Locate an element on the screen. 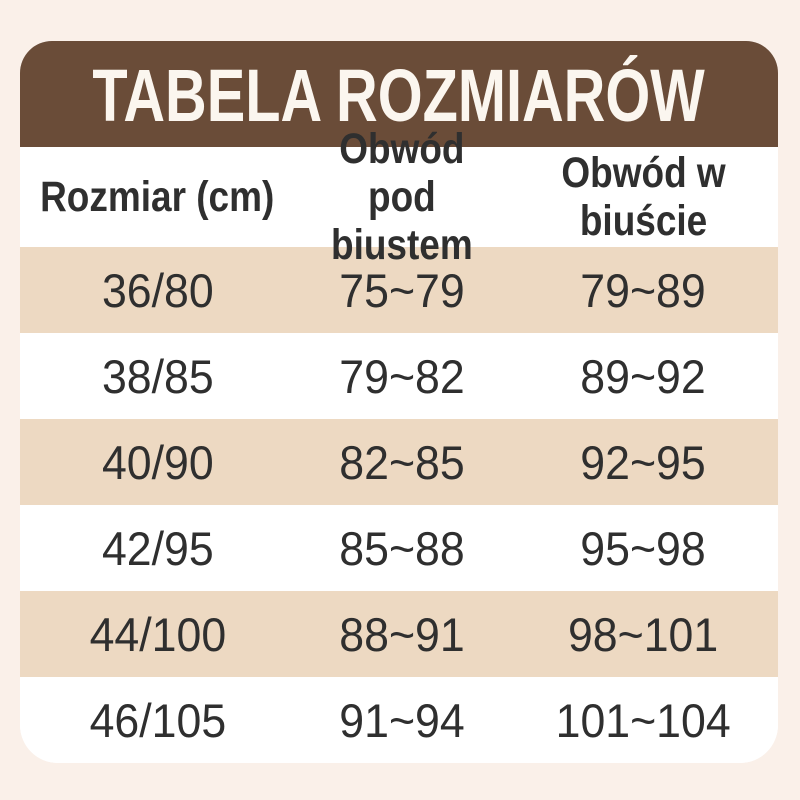 The width and height of the screenshot is (800, 800). cell-value: 79~82 is located at coordinates (402, 376).